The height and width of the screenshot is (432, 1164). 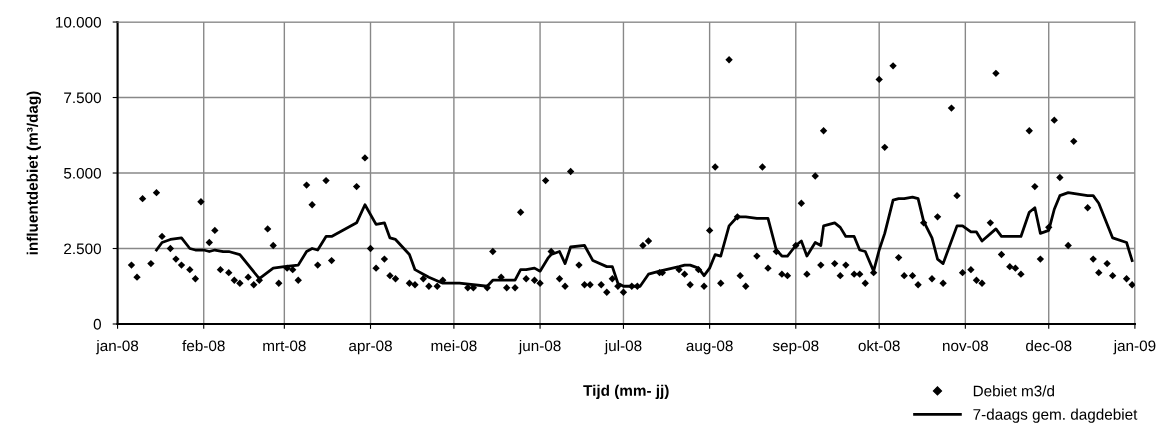 I want to click on y-tick-label: 7.500, so click(x=82, y=98).